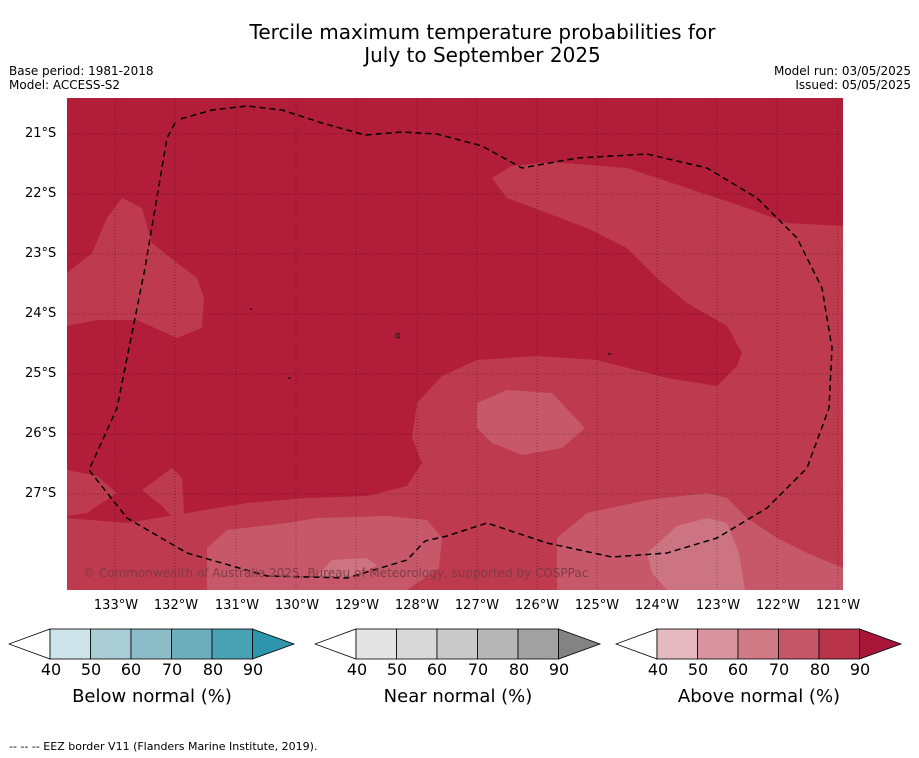 The image size is (919, 758). Describe the element at coordinates (759, 696) in the screenshot. I see `above-normal-label: Above normal (%)` at that location.